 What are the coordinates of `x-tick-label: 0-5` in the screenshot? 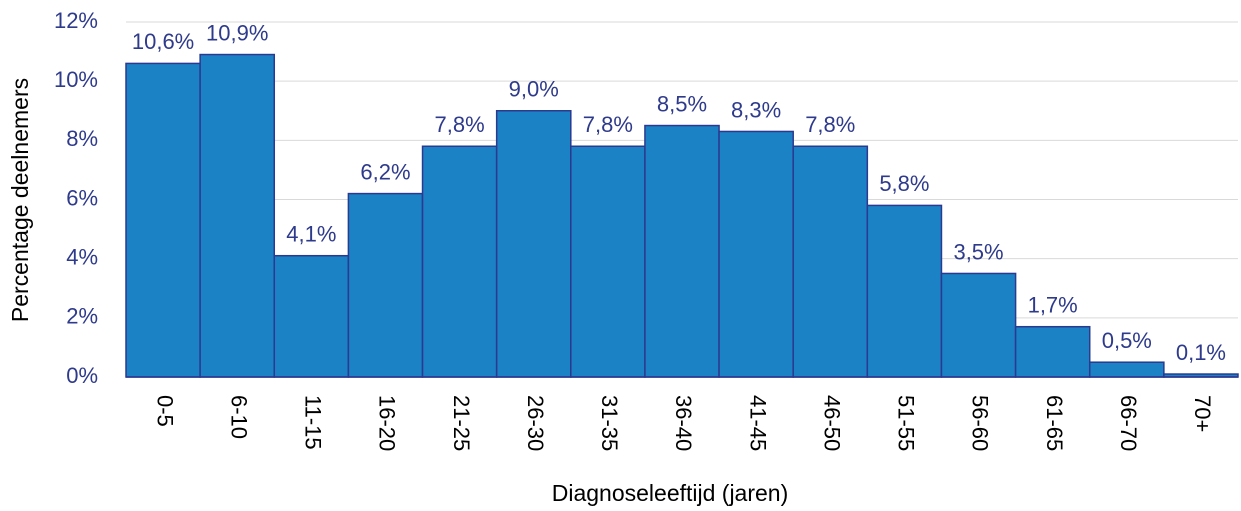 It's located at (164, 411).